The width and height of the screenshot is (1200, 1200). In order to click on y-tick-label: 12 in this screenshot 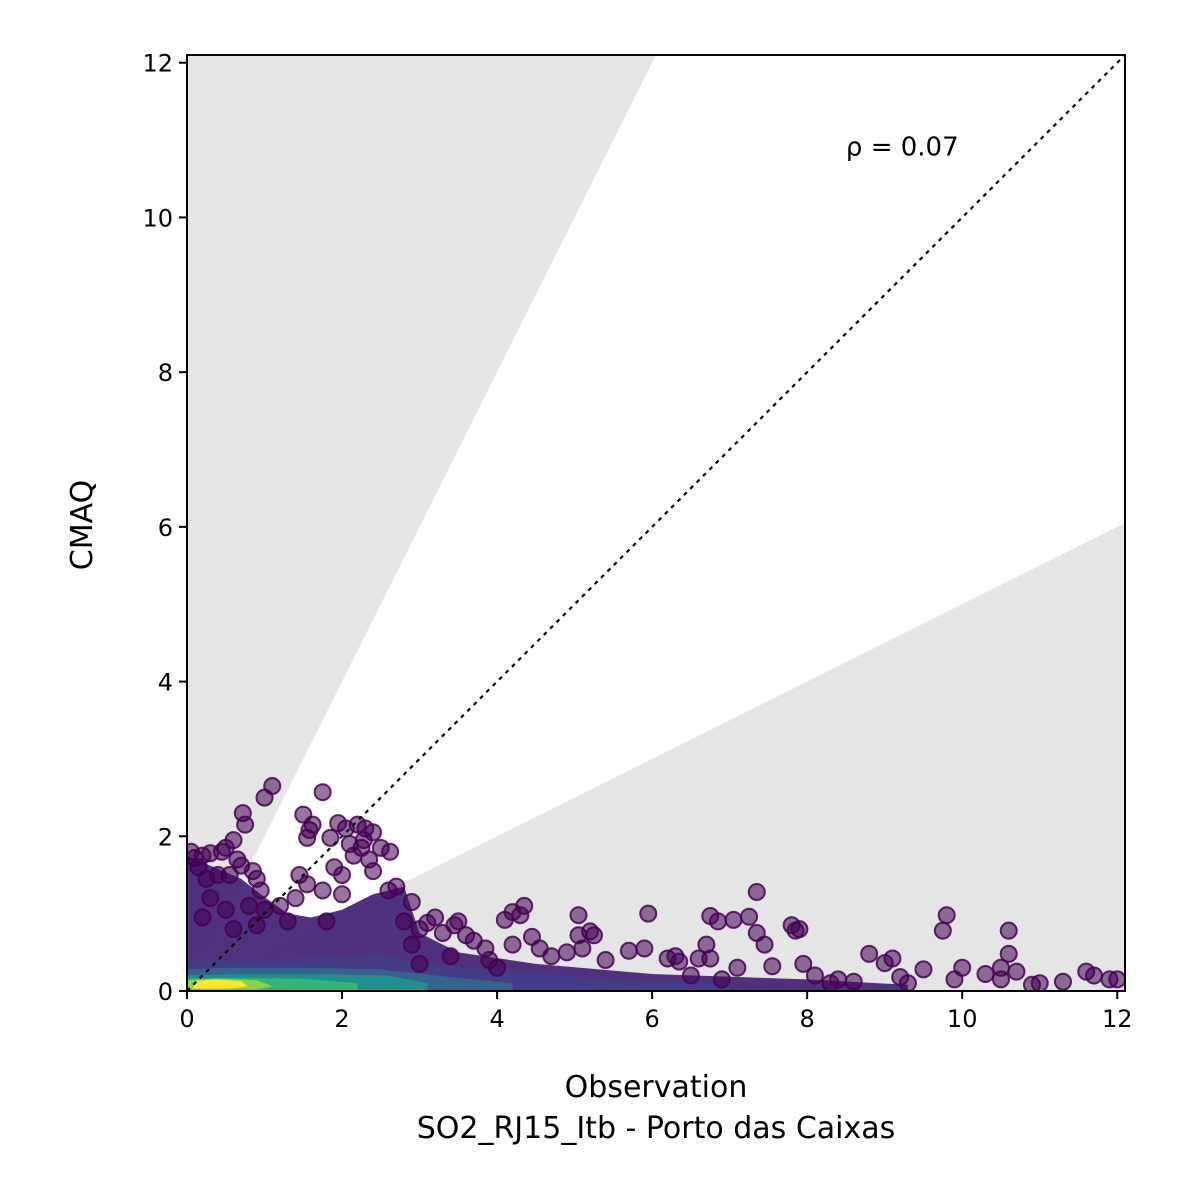, I will do `click(157, 64)`.